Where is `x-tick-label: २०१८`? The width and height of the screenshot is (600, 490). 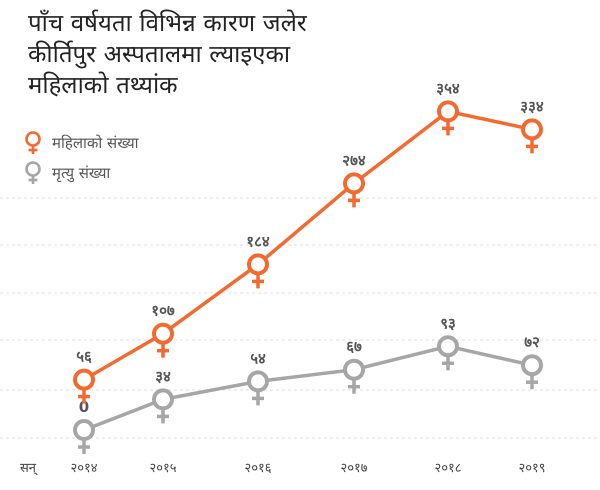 x-tick-label: २०१८ is located at coordinates (447, 468).